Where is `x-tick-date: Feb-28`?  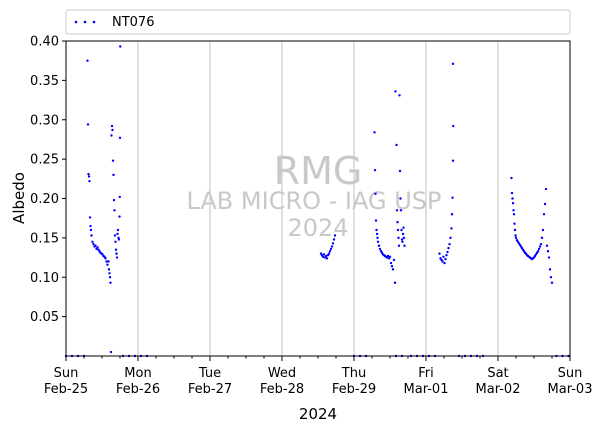
x-tick-date: Feb-28 is located at coordinates (282, 389).